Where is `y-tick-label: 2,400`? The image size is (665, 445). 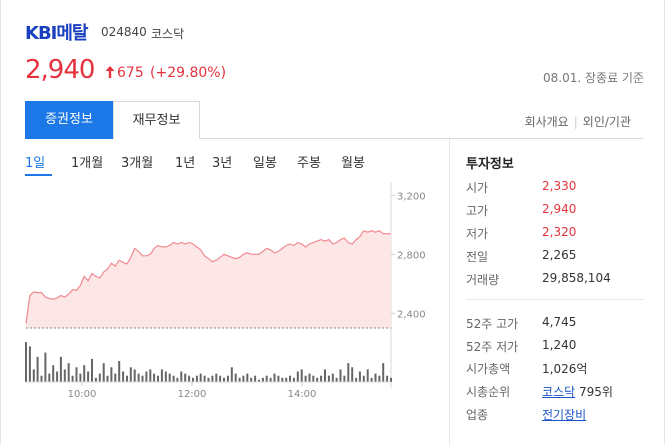
y-tick-label: 2,400 is located at coordinates (411, 314).